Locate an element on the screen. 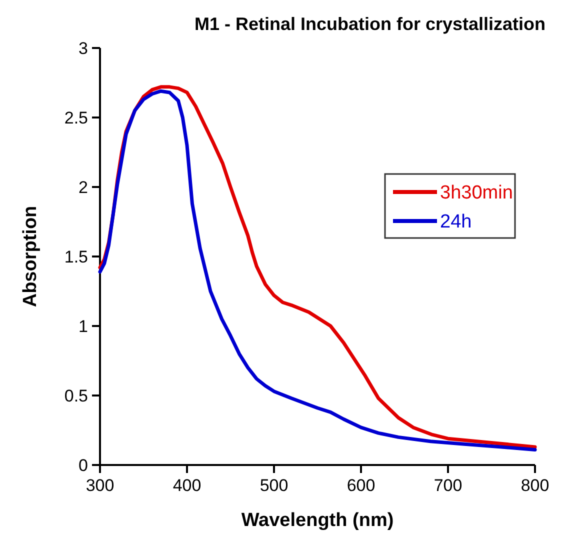  y-tick-label: 2 is located at coordinates (83, 187).